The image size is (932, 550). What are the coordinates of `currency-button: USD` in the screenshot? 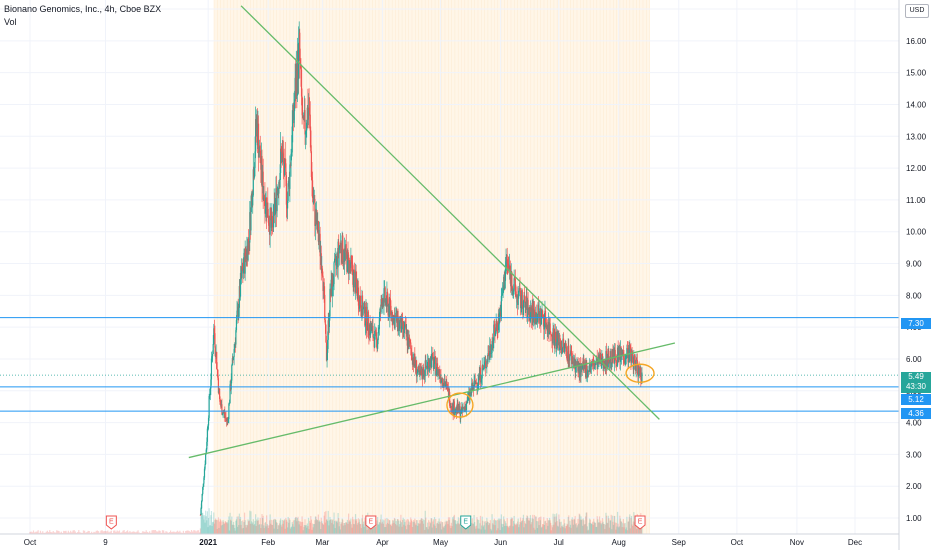 It's located at (917, 11).